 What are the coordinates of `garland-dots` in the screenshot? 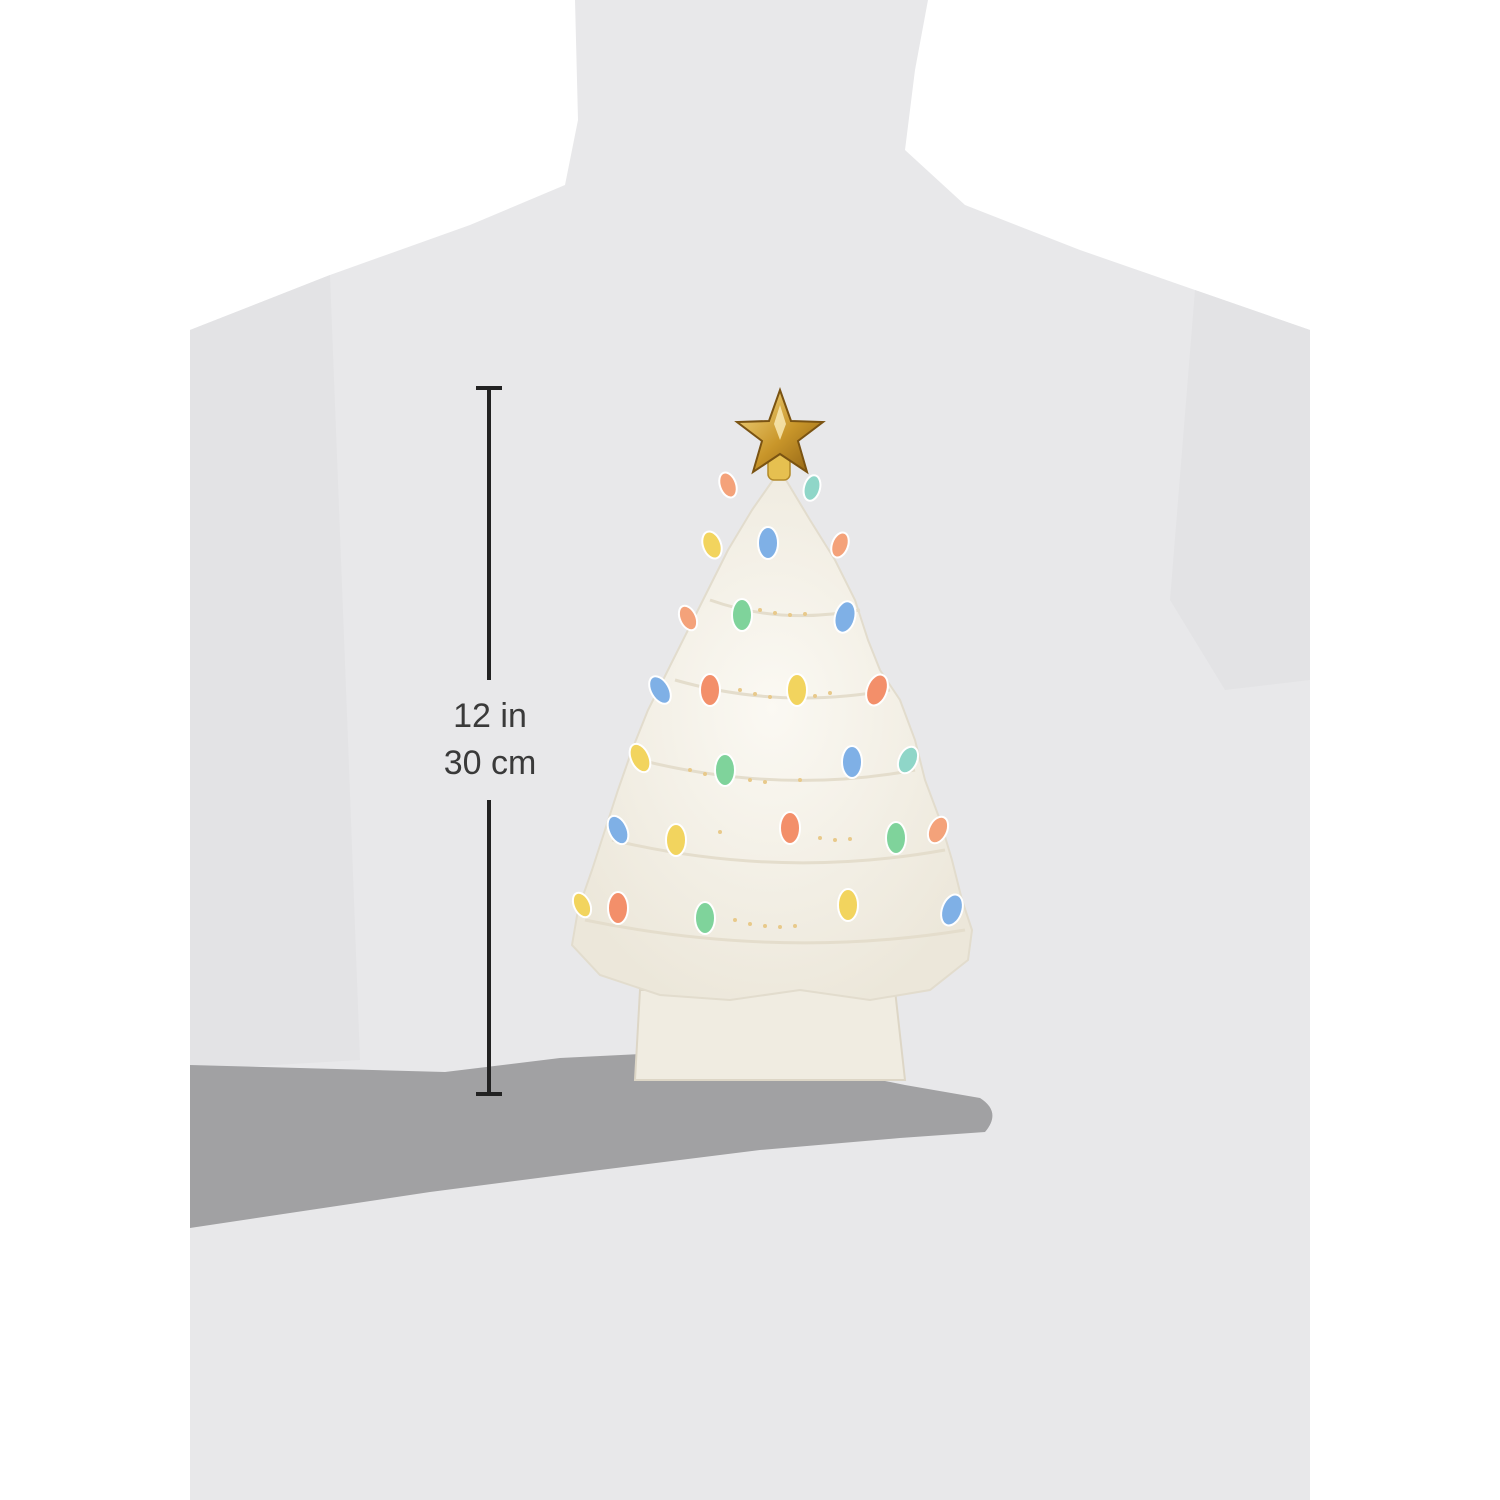 It's located at (770, 768).